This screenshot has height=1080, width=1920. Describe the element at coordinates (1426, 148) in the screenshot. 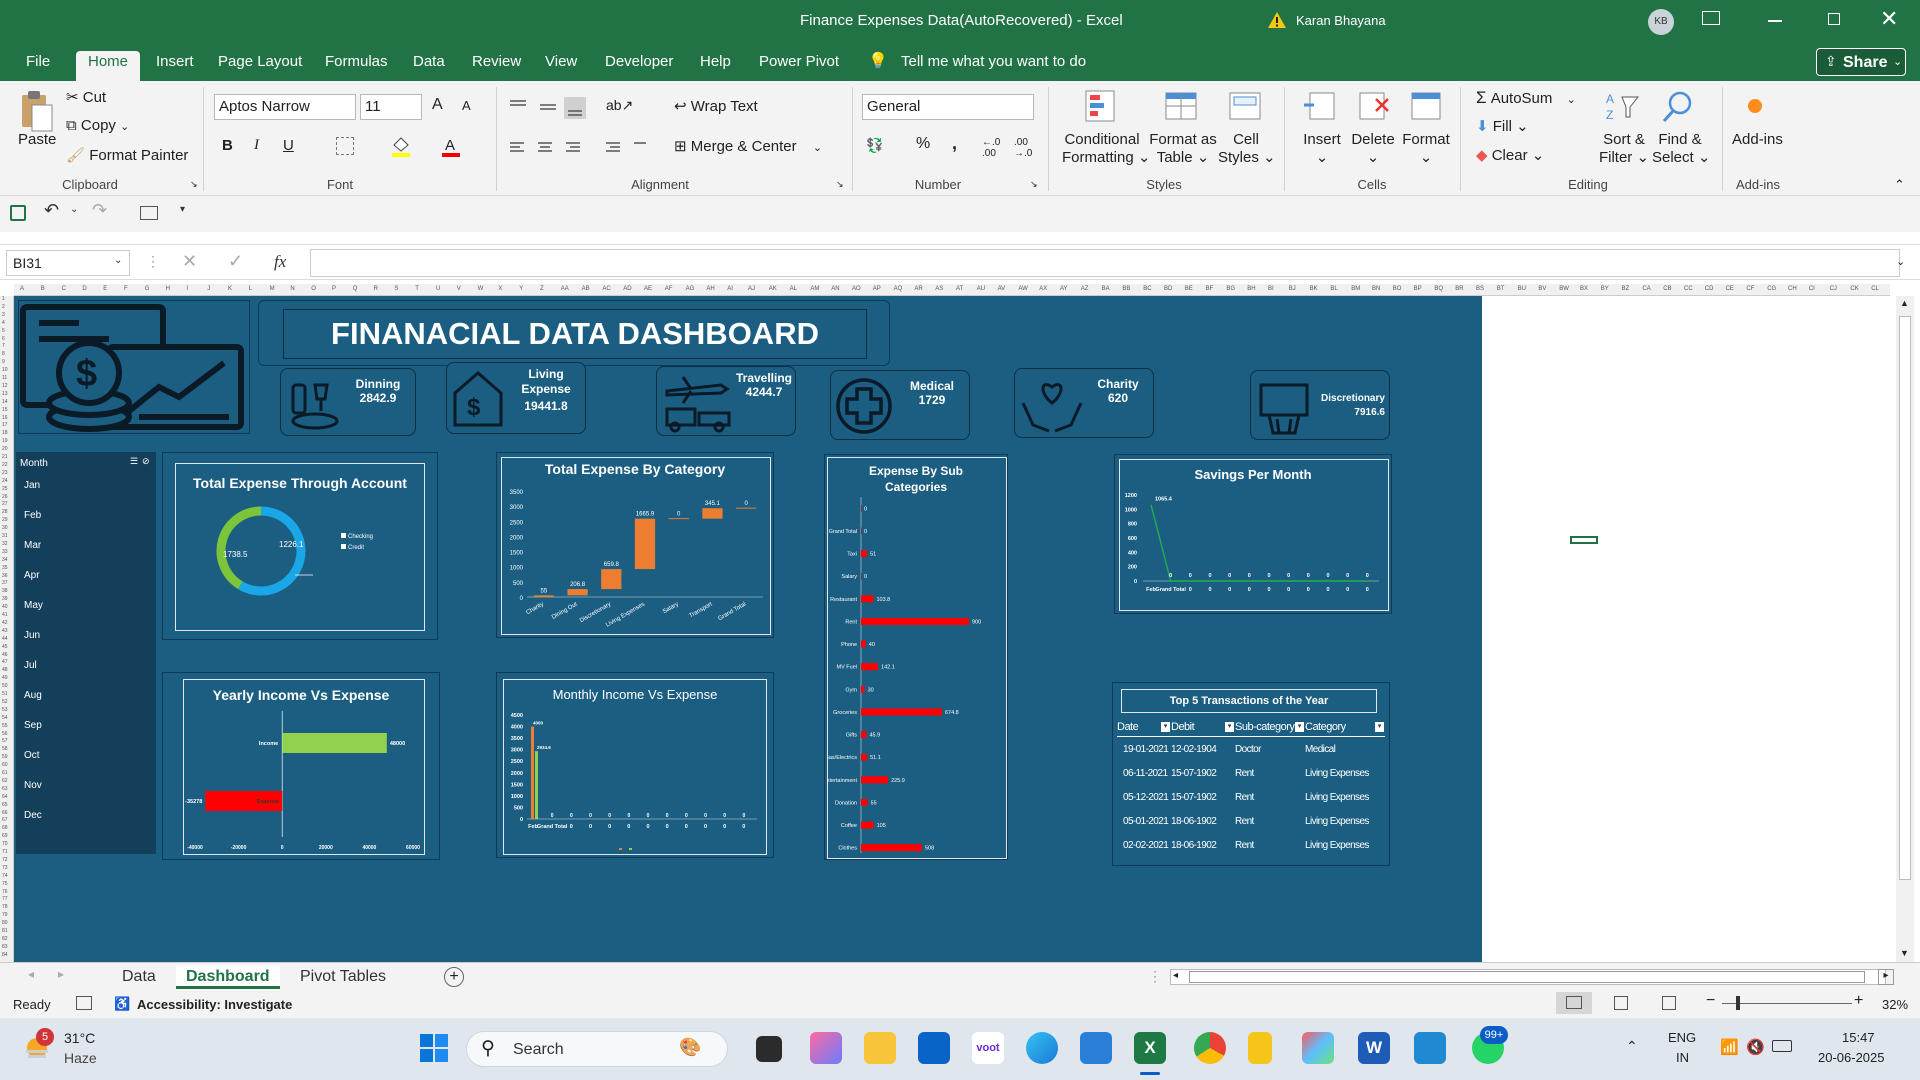

I see `format-button: Format ⌄` at that location.